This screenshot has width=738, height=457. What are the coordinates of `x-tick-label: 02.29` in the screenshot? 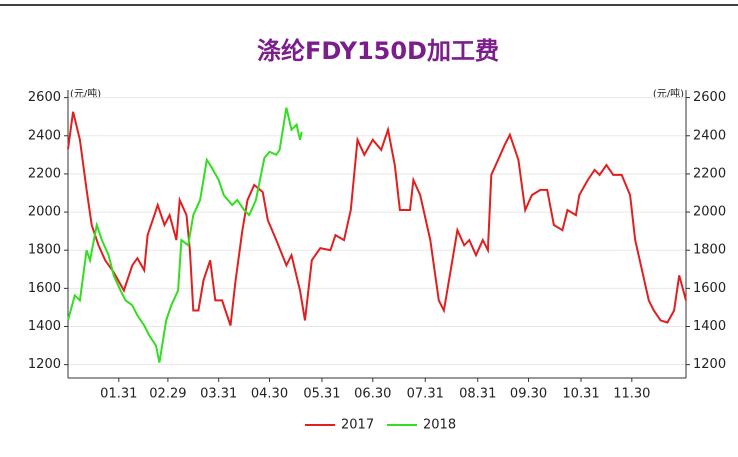 It's located at (167, 394).